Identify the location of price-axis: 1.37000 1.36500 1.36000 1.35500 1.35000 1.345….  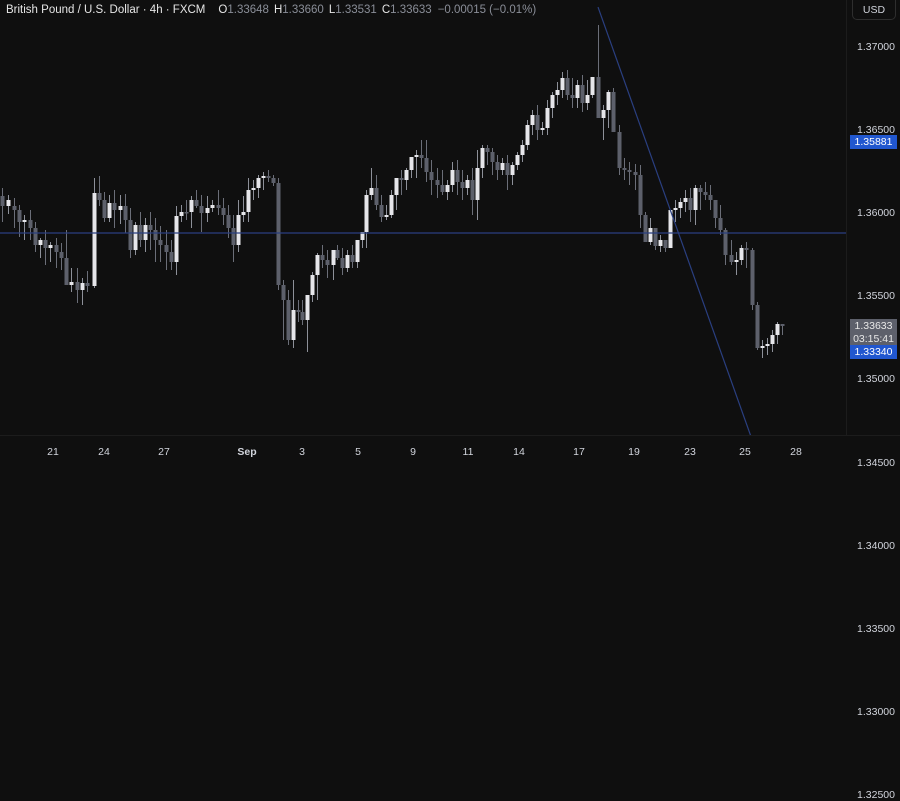
(873, 400).